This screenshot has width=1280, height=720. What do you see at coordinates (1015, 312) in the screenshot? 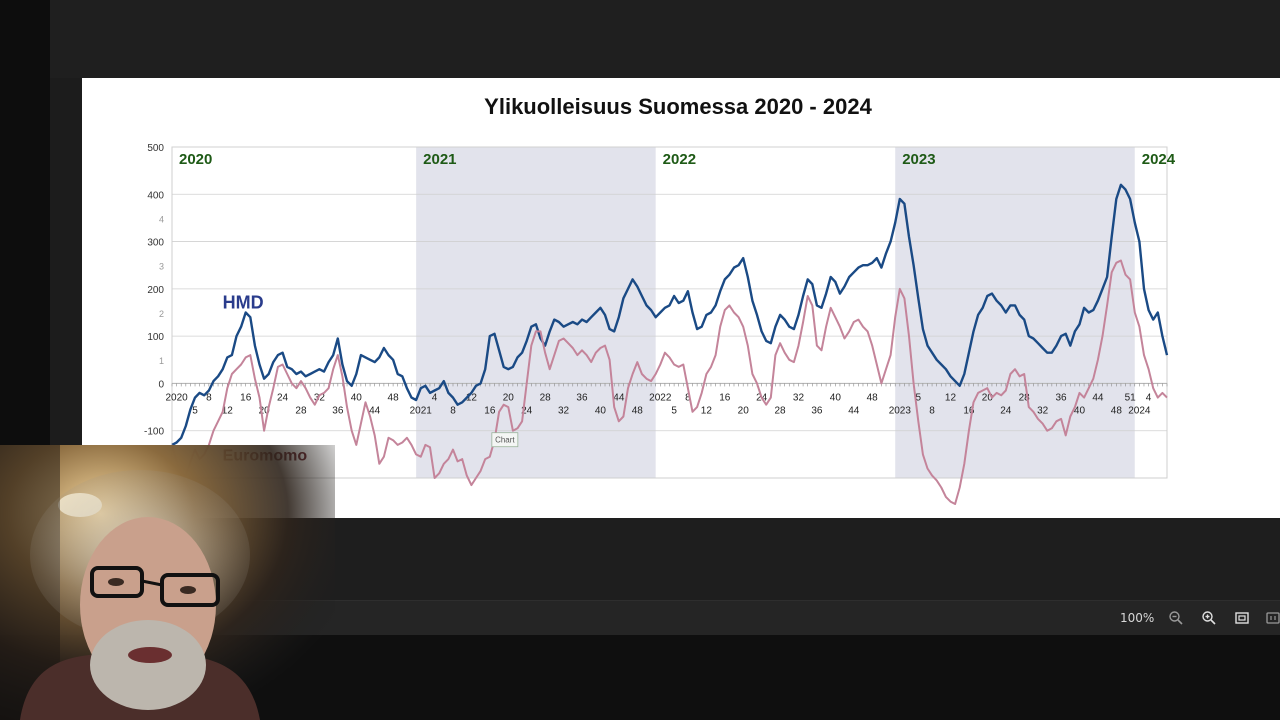
I see `shaded-band-2023` at bounding box center [1015, 312].